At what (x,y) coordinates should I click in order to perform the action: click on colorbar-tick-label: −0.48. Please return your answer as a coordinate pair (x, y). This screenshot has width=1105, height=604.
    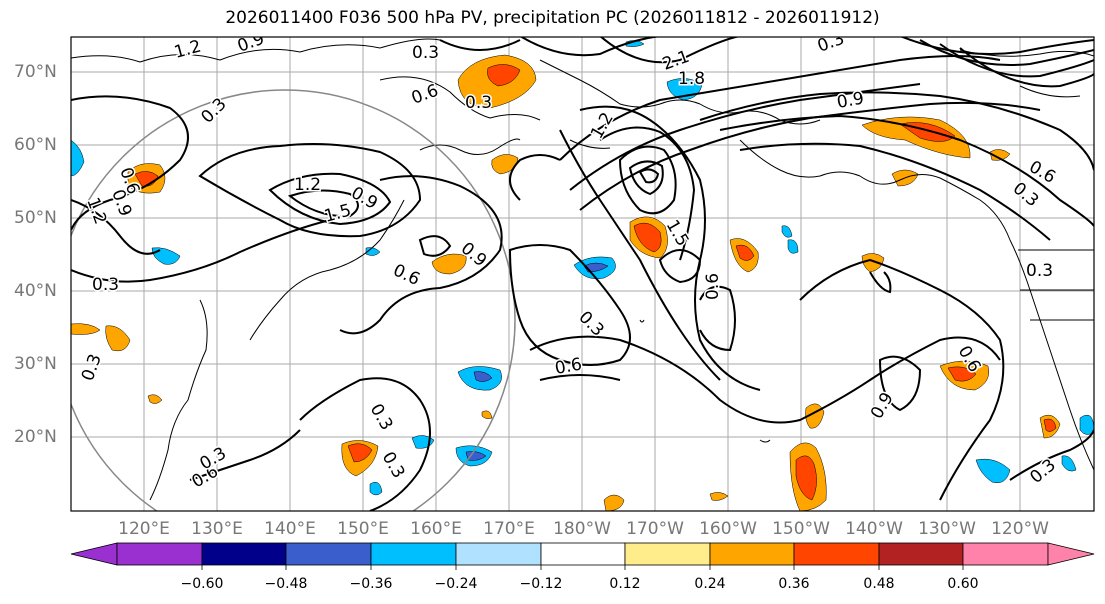
    Looking at the image, I should click on (286, 584).